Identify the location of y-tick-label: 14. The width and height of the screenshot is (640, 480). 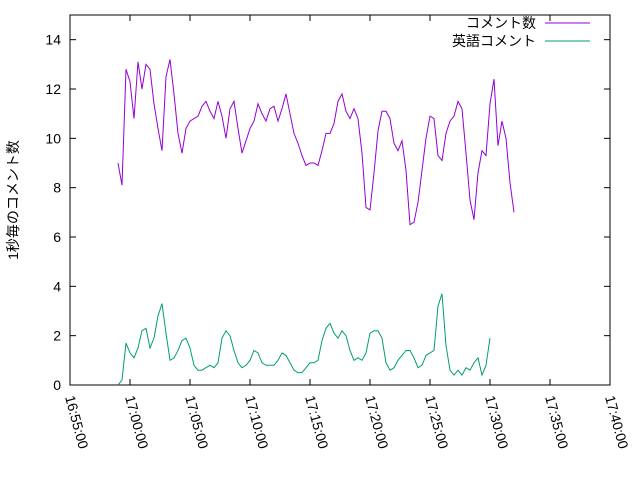
(53, 40).